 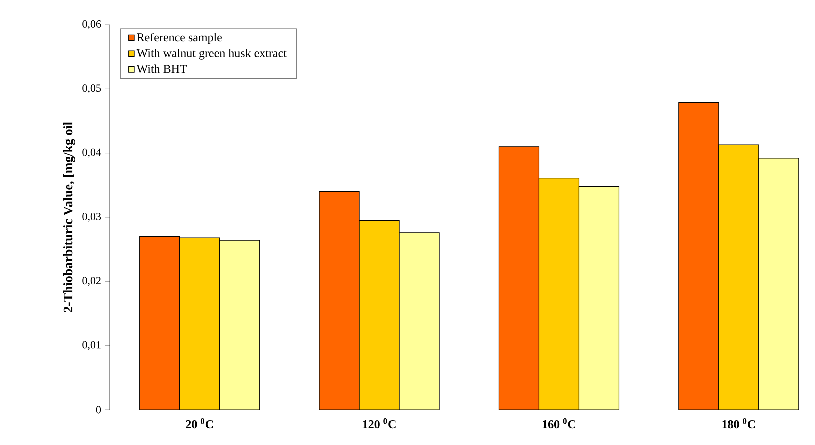 I want to click on x-tick-label: 180 $^{0}$C, so click(x=739, y=423).